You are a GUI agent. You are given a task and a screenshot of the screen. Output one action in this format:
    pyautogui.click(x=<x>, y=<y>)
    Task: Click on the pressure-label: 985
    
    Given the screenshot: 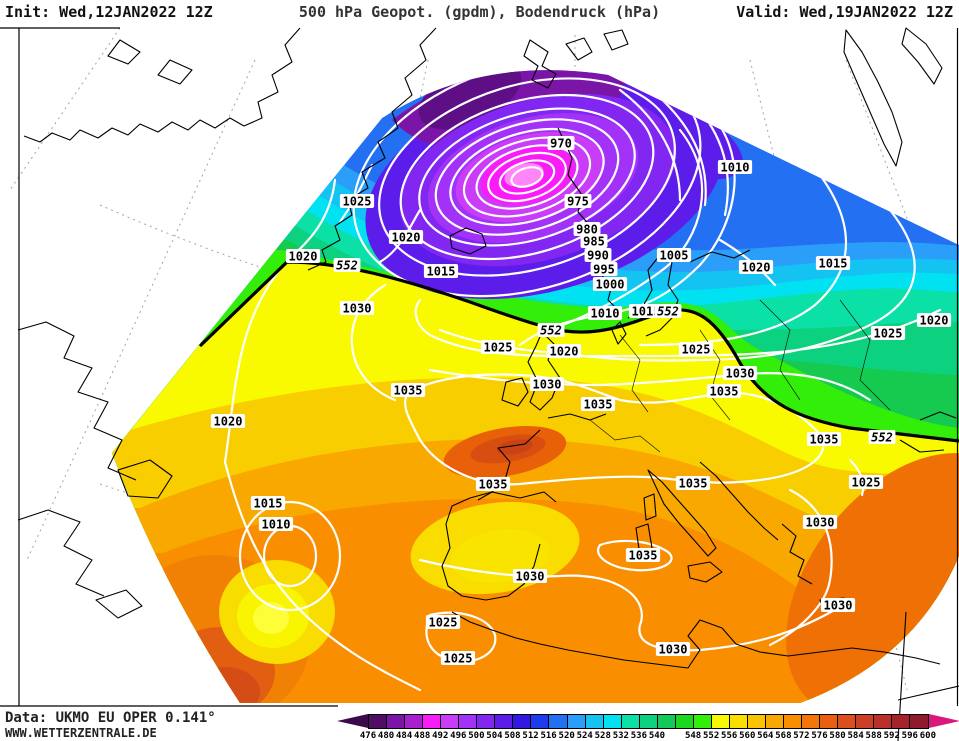 What is the action you would take?
    pyautogui.click(x=594, y=241)
    